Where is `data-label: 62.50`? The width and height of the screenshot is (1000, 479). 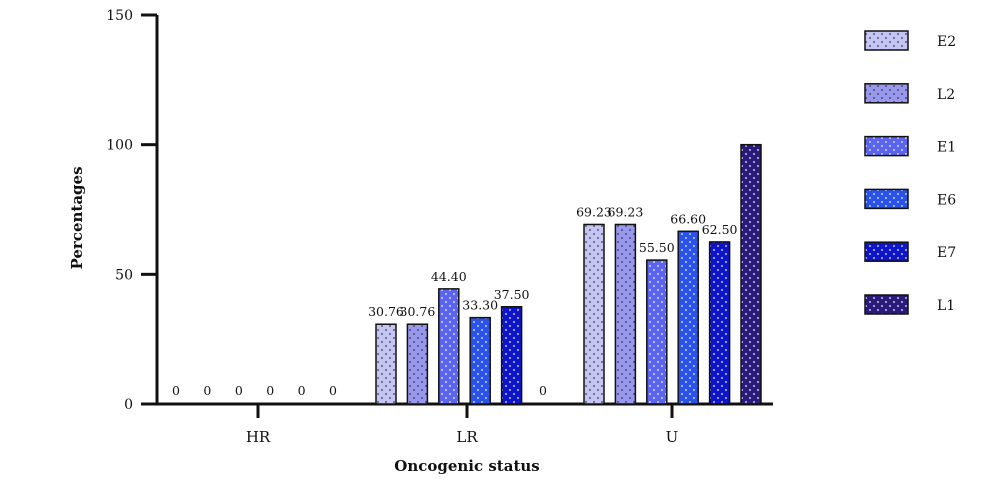
data-label: 62.50 is located at coordinates (720, 229).